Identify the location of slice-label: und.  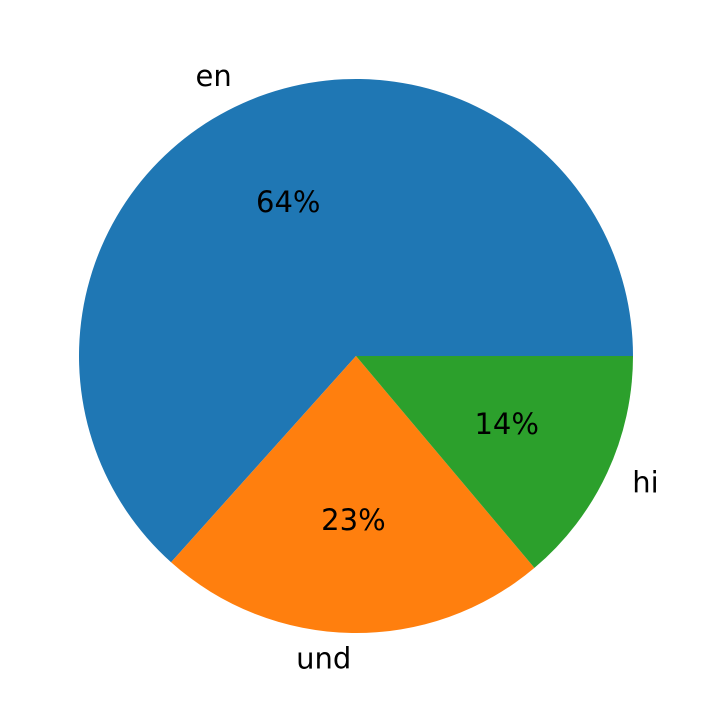
(323, 659).